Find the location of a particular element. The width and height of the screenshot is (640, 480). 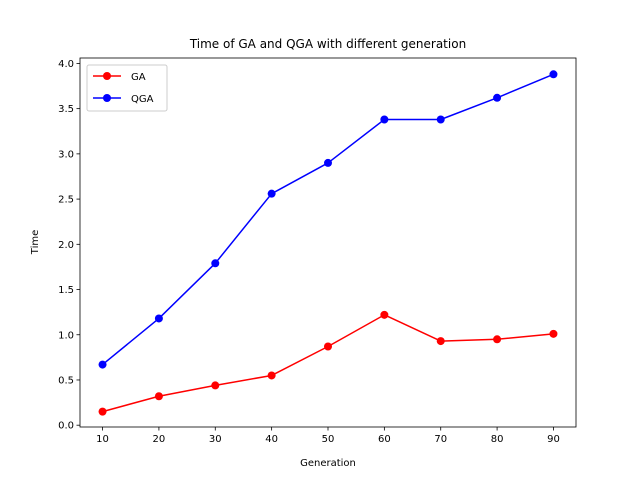

x-axis: 10 20 30 40 50 60 70 80 90 is located at coordinates (328, 436).